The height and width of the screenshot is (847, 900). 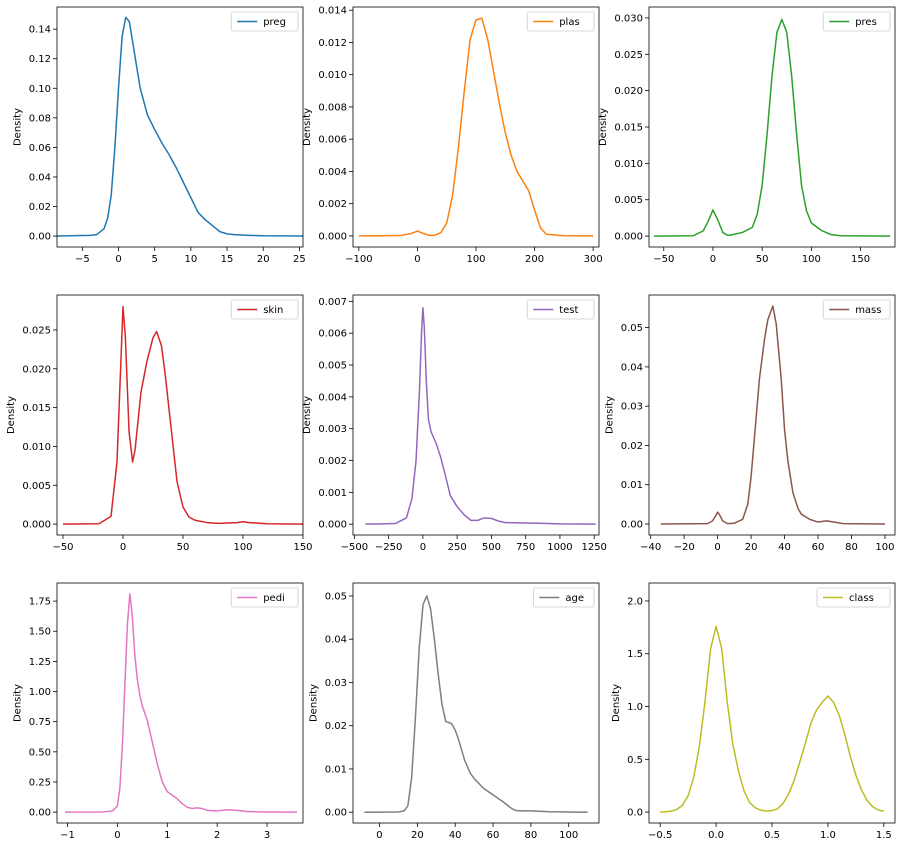 I want to click on density-line-pres, so click(x=772, y=127).